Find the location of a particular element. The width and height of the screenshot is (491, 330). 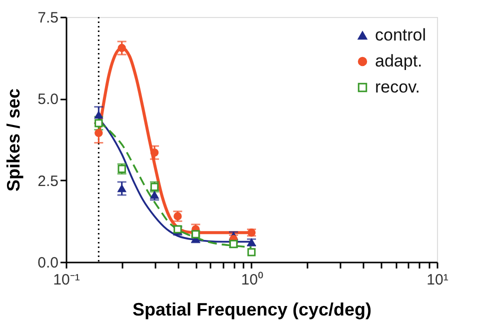

legend-label: control is located at coordinates (400, 35).